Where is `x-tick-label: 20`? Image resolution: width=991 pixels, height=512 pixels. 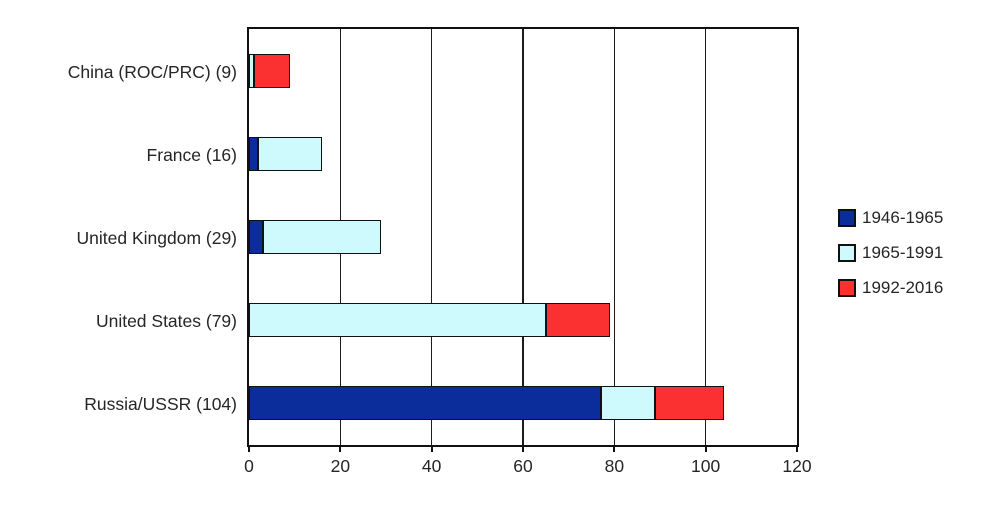 x-tick-label: 20 is located at coordinates (340, 466).